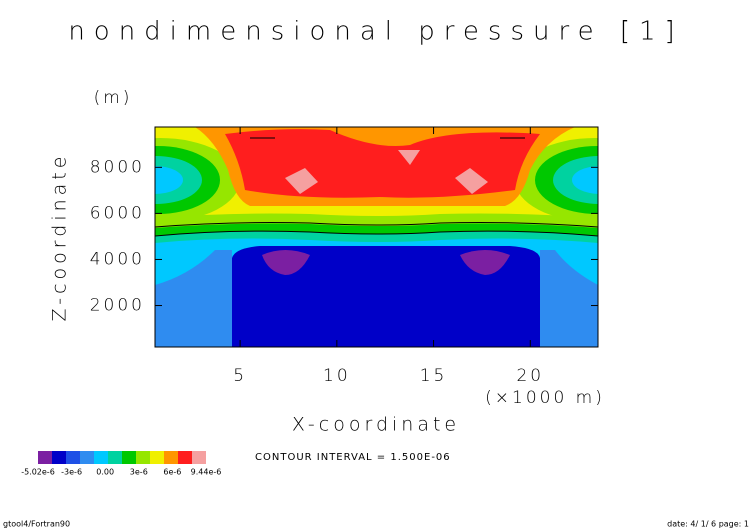 The image size is (752, 532). Describe the element at coordinates (117, 306) in the screenshot. I see `y-tick-label: 2000` at that location.